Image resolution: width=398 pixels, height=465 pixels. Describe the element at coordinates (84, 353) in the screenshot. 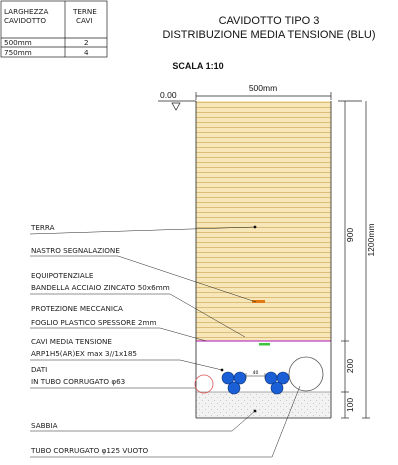

I see `label-text: ARP1H5(AR)EX max 3//1x185` at that location.